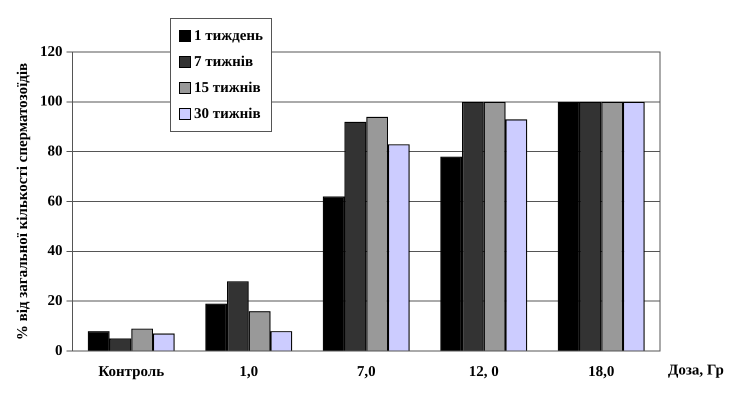 The height and width of the screenshot is (407, 740). I want to click on x-tick-label: 7,0, so click(366, 372).